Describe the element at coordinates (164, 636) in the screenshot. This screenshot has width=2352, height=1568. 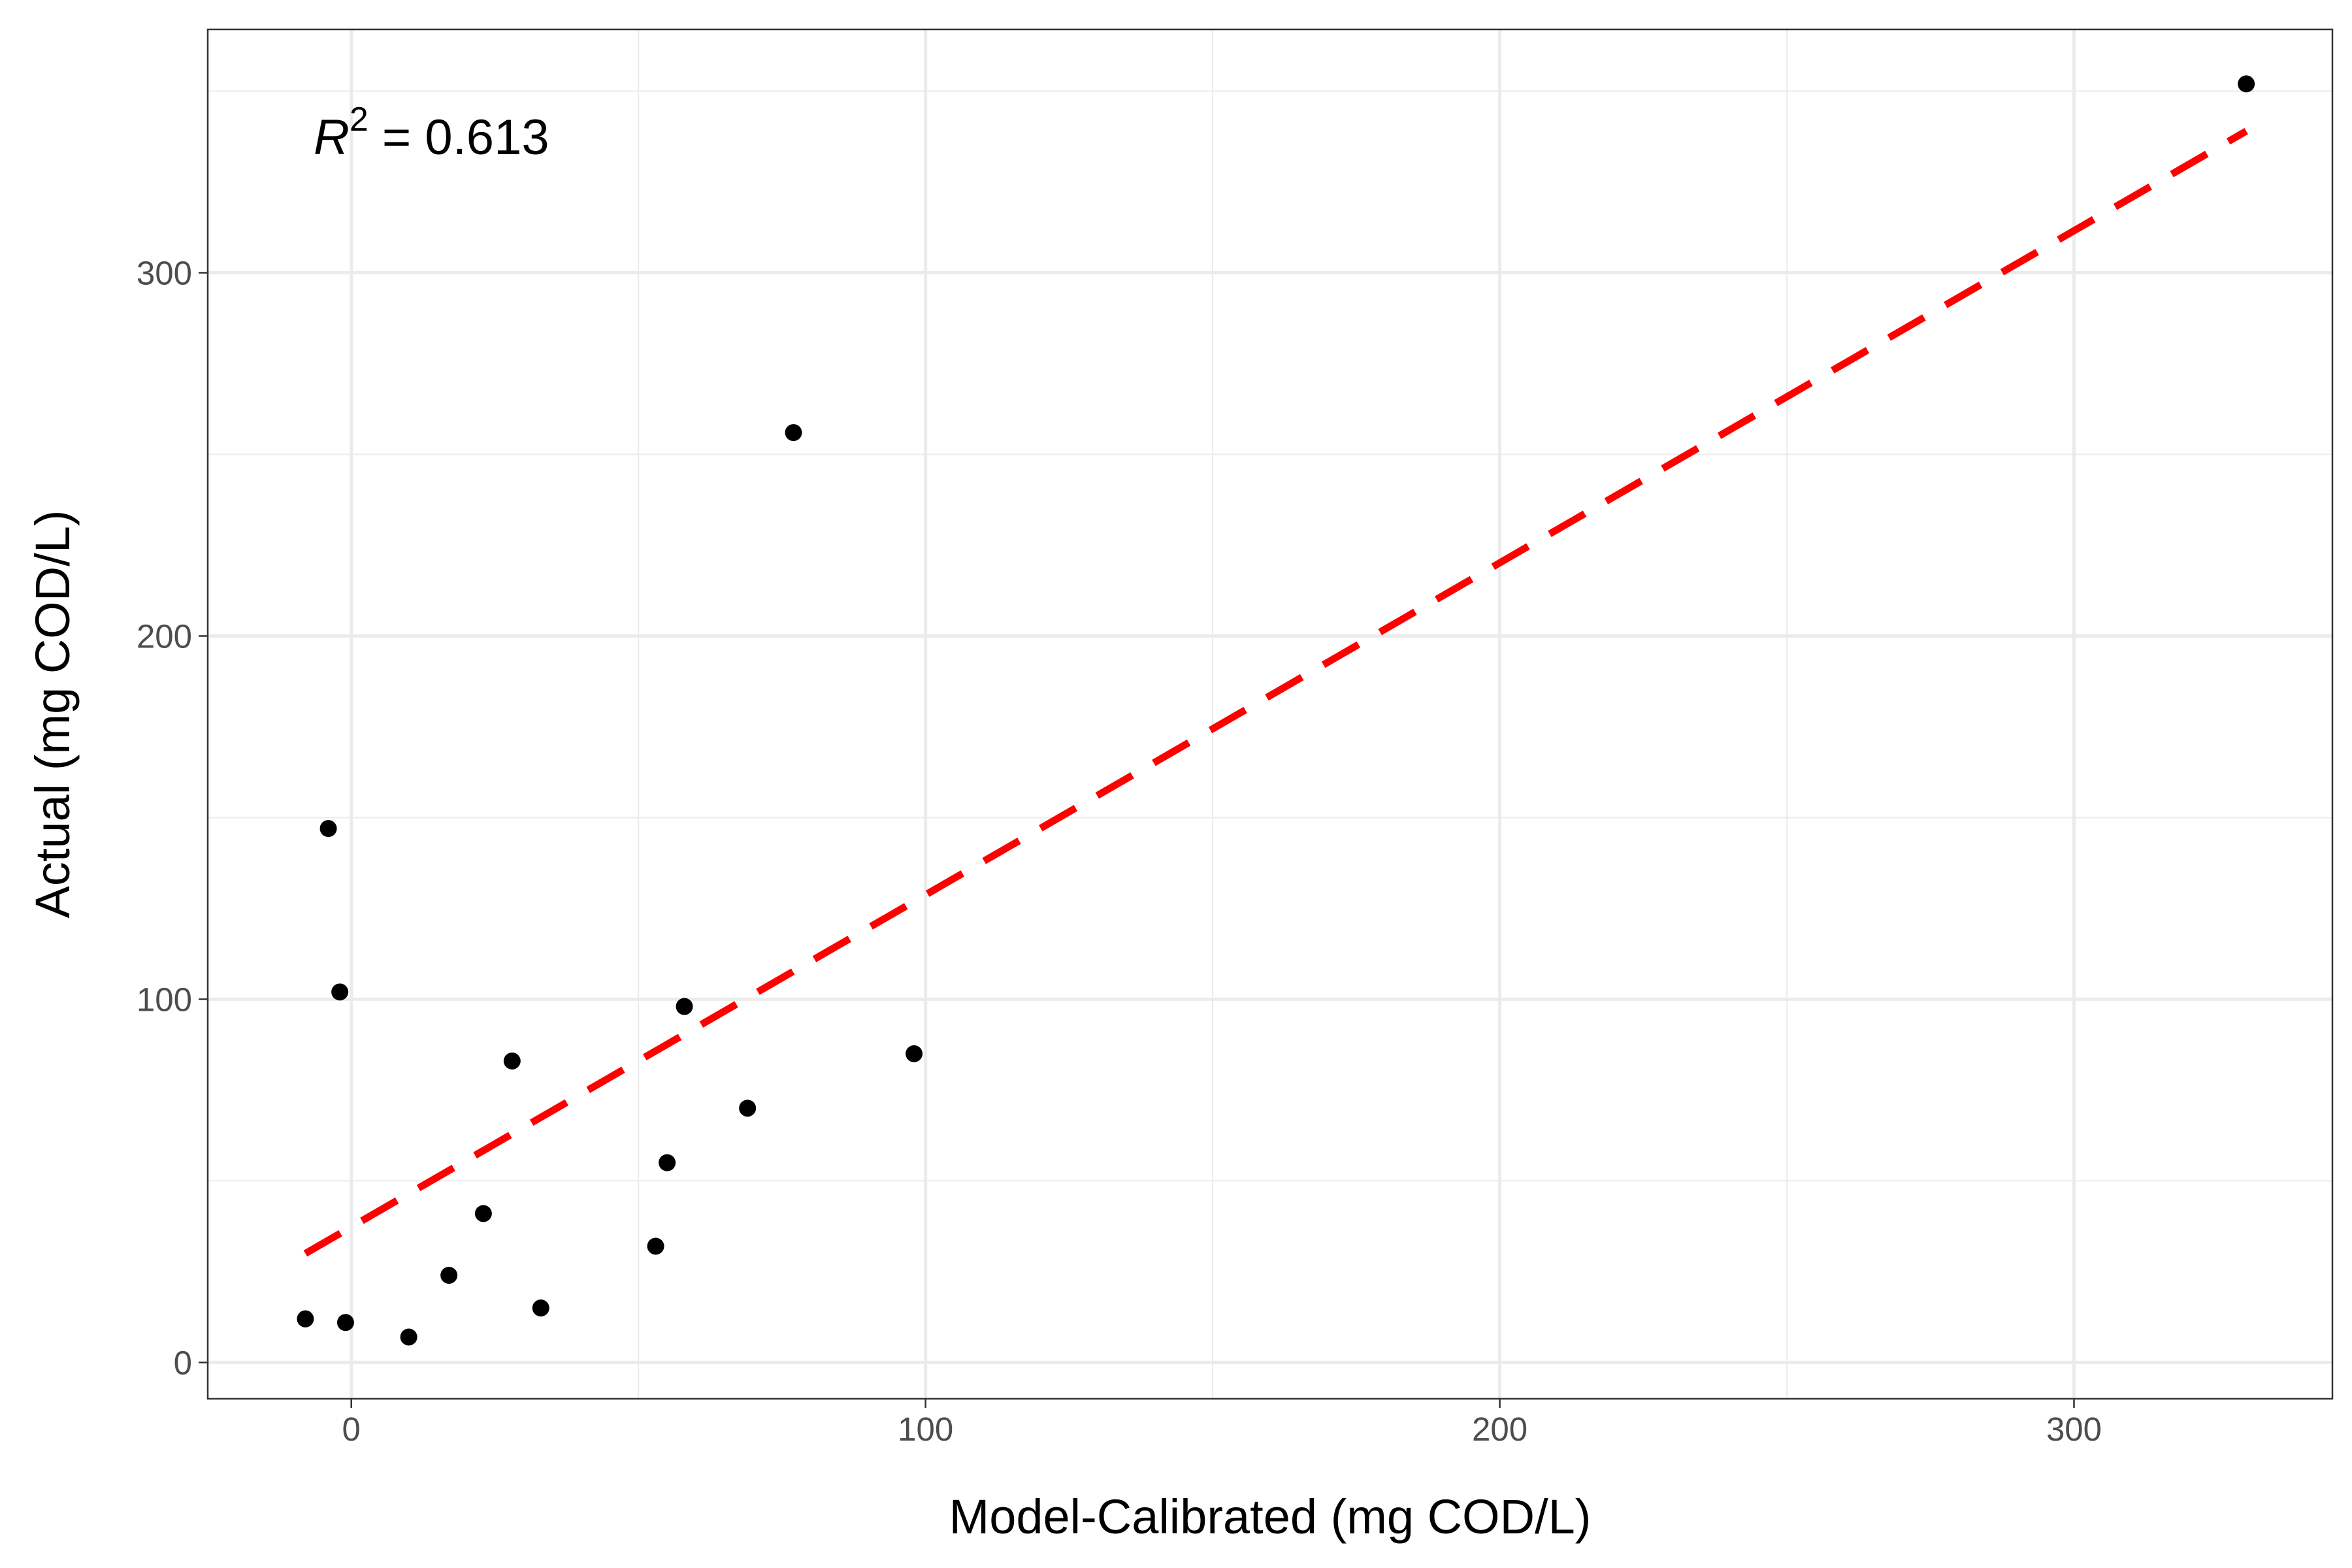
I see `y-tick-label: 200` at that location.